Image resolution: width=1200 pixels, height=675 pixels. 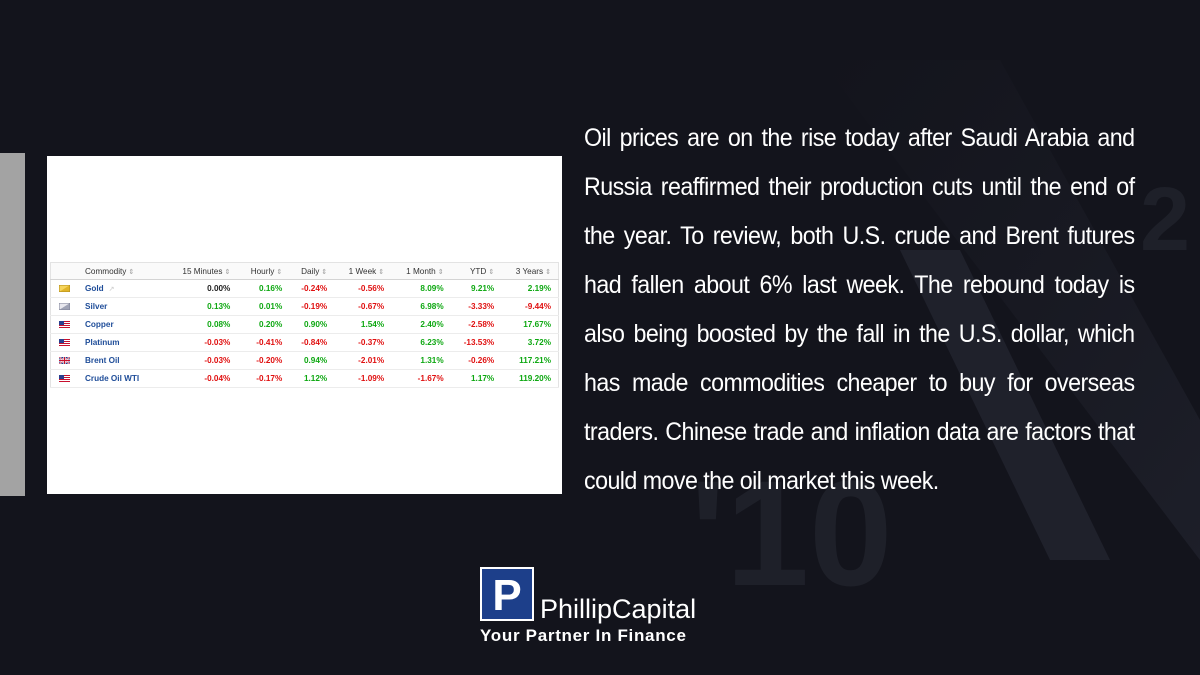 I want to click on header-commodity: Commodity ⇕, so click(x=123, y=271).